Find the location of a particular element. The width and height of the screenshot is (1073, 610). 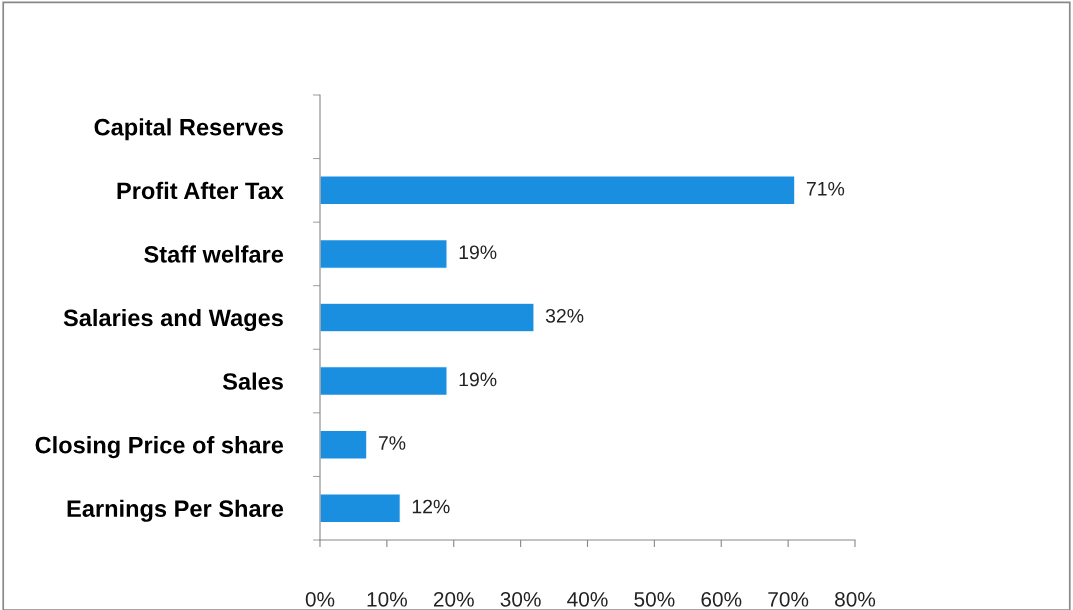

y-tick-label: Capital Reserves is located at coordinates (188, 129).